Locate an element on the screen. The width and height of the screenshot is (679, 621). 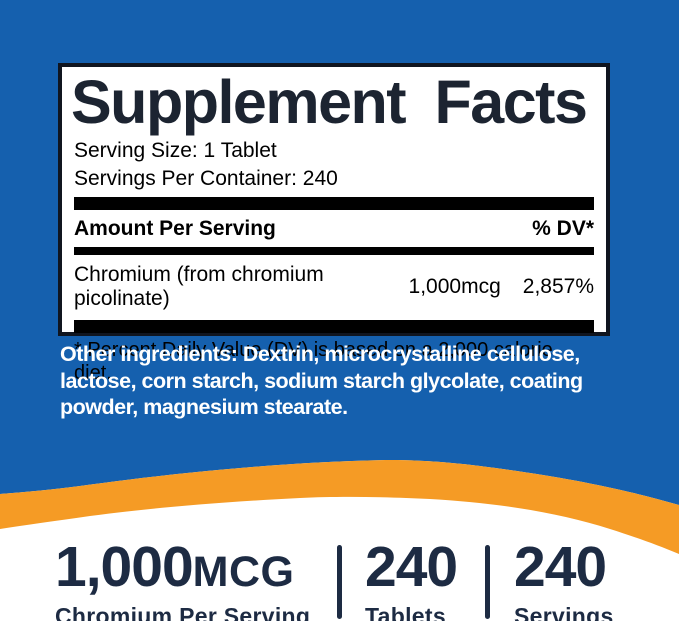
stat-servings-label: Servings is located at coordinates (564, 612).